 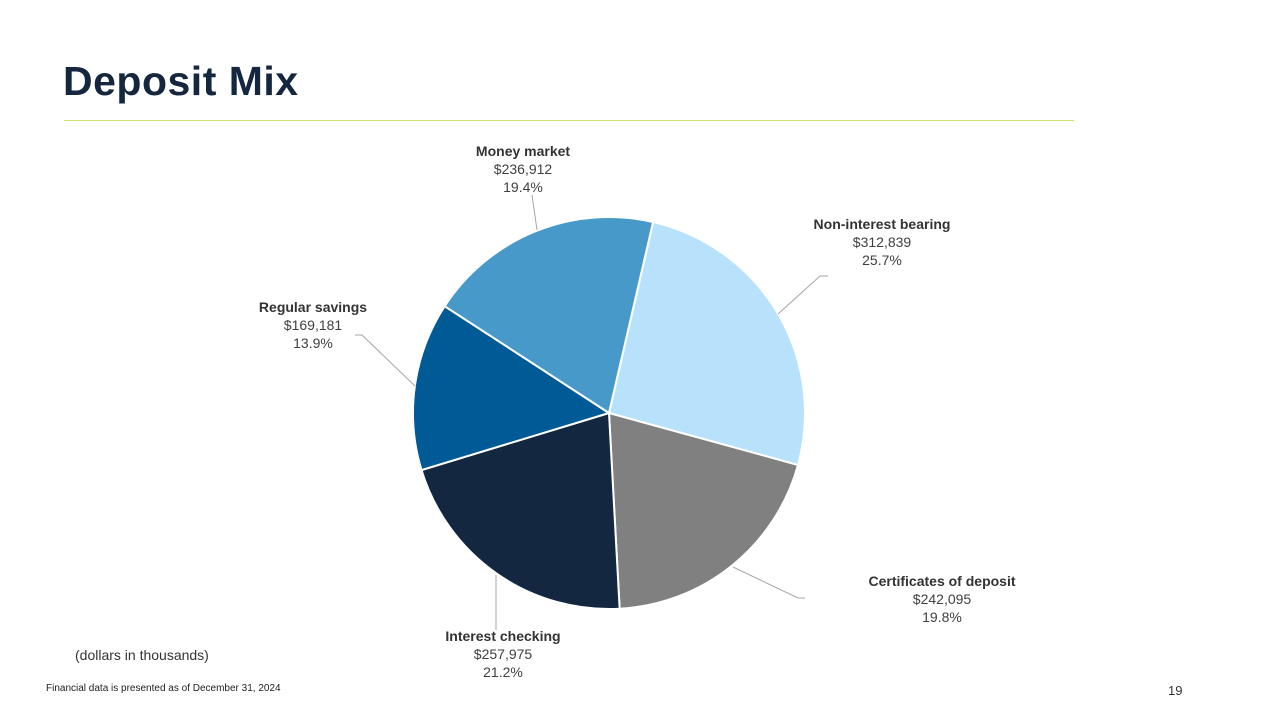 I want to click on slice-percent: 13.9%, so click(x=313, y=343).